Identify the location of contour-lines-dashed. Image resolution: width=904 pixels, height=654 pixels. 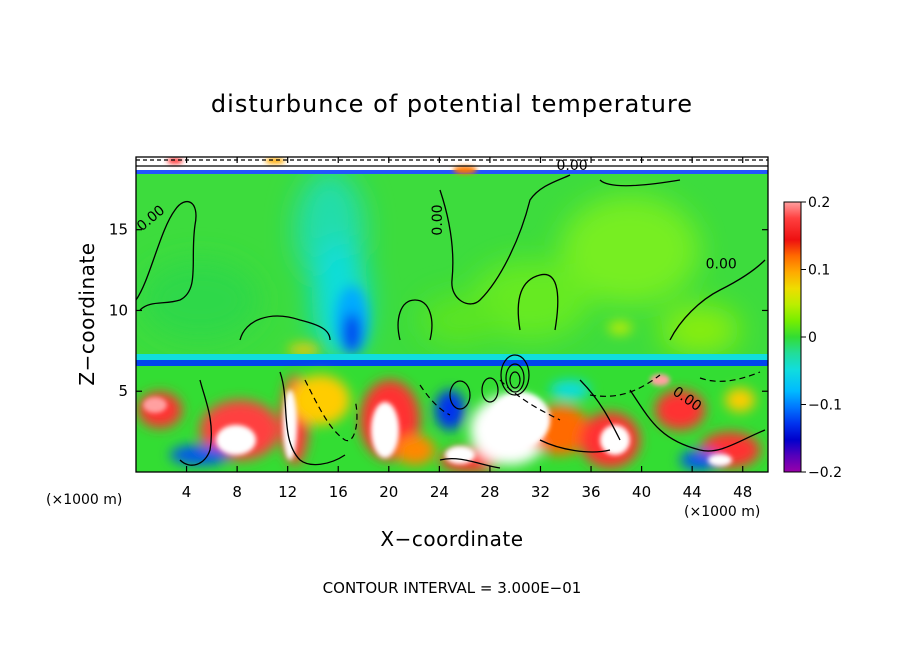
(532, 406).